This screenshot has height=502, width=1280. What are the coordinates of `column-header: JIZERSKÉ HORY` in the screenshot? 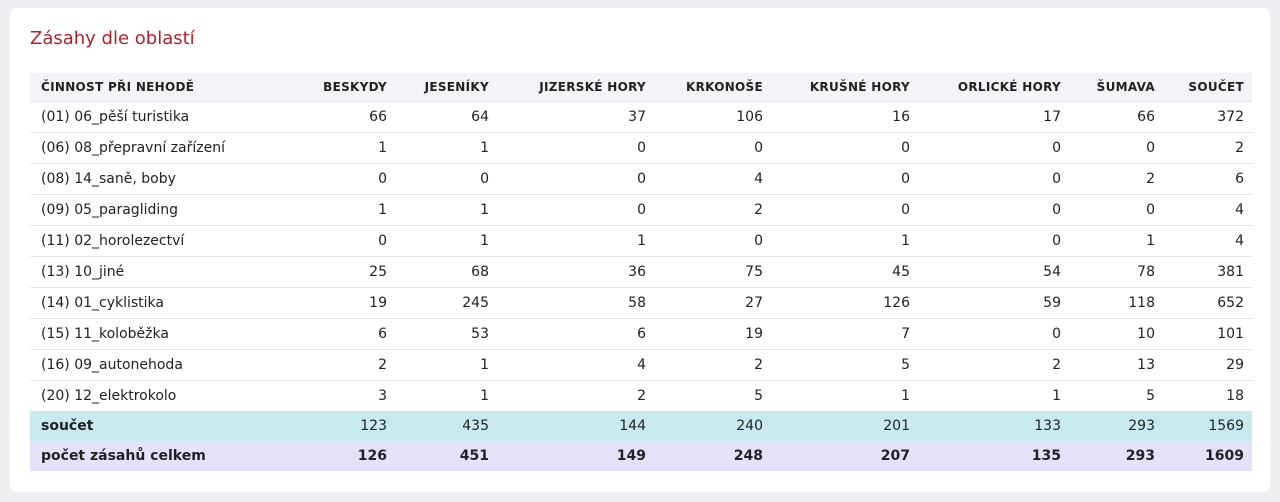 It's located at (575, 87).